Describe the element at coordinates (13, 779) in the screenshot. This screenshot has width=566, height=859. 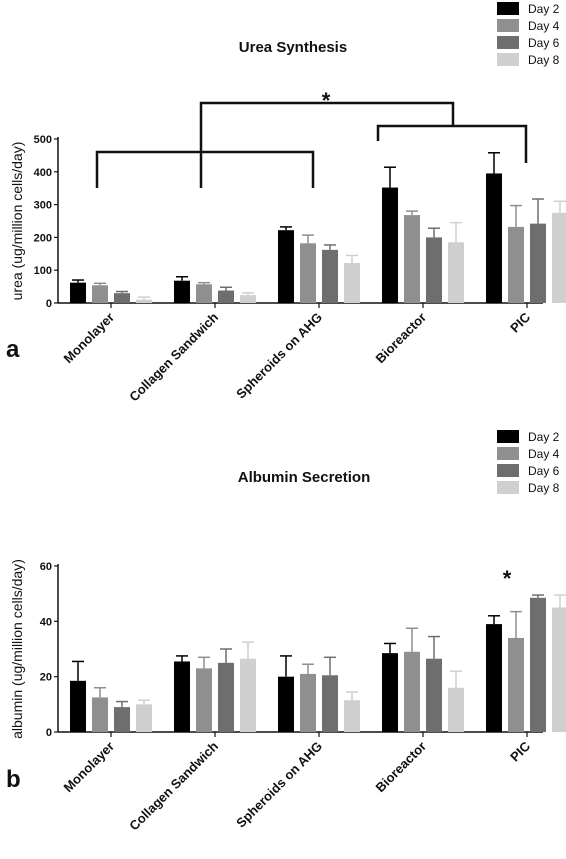
I see `panel-label: b` at that location.